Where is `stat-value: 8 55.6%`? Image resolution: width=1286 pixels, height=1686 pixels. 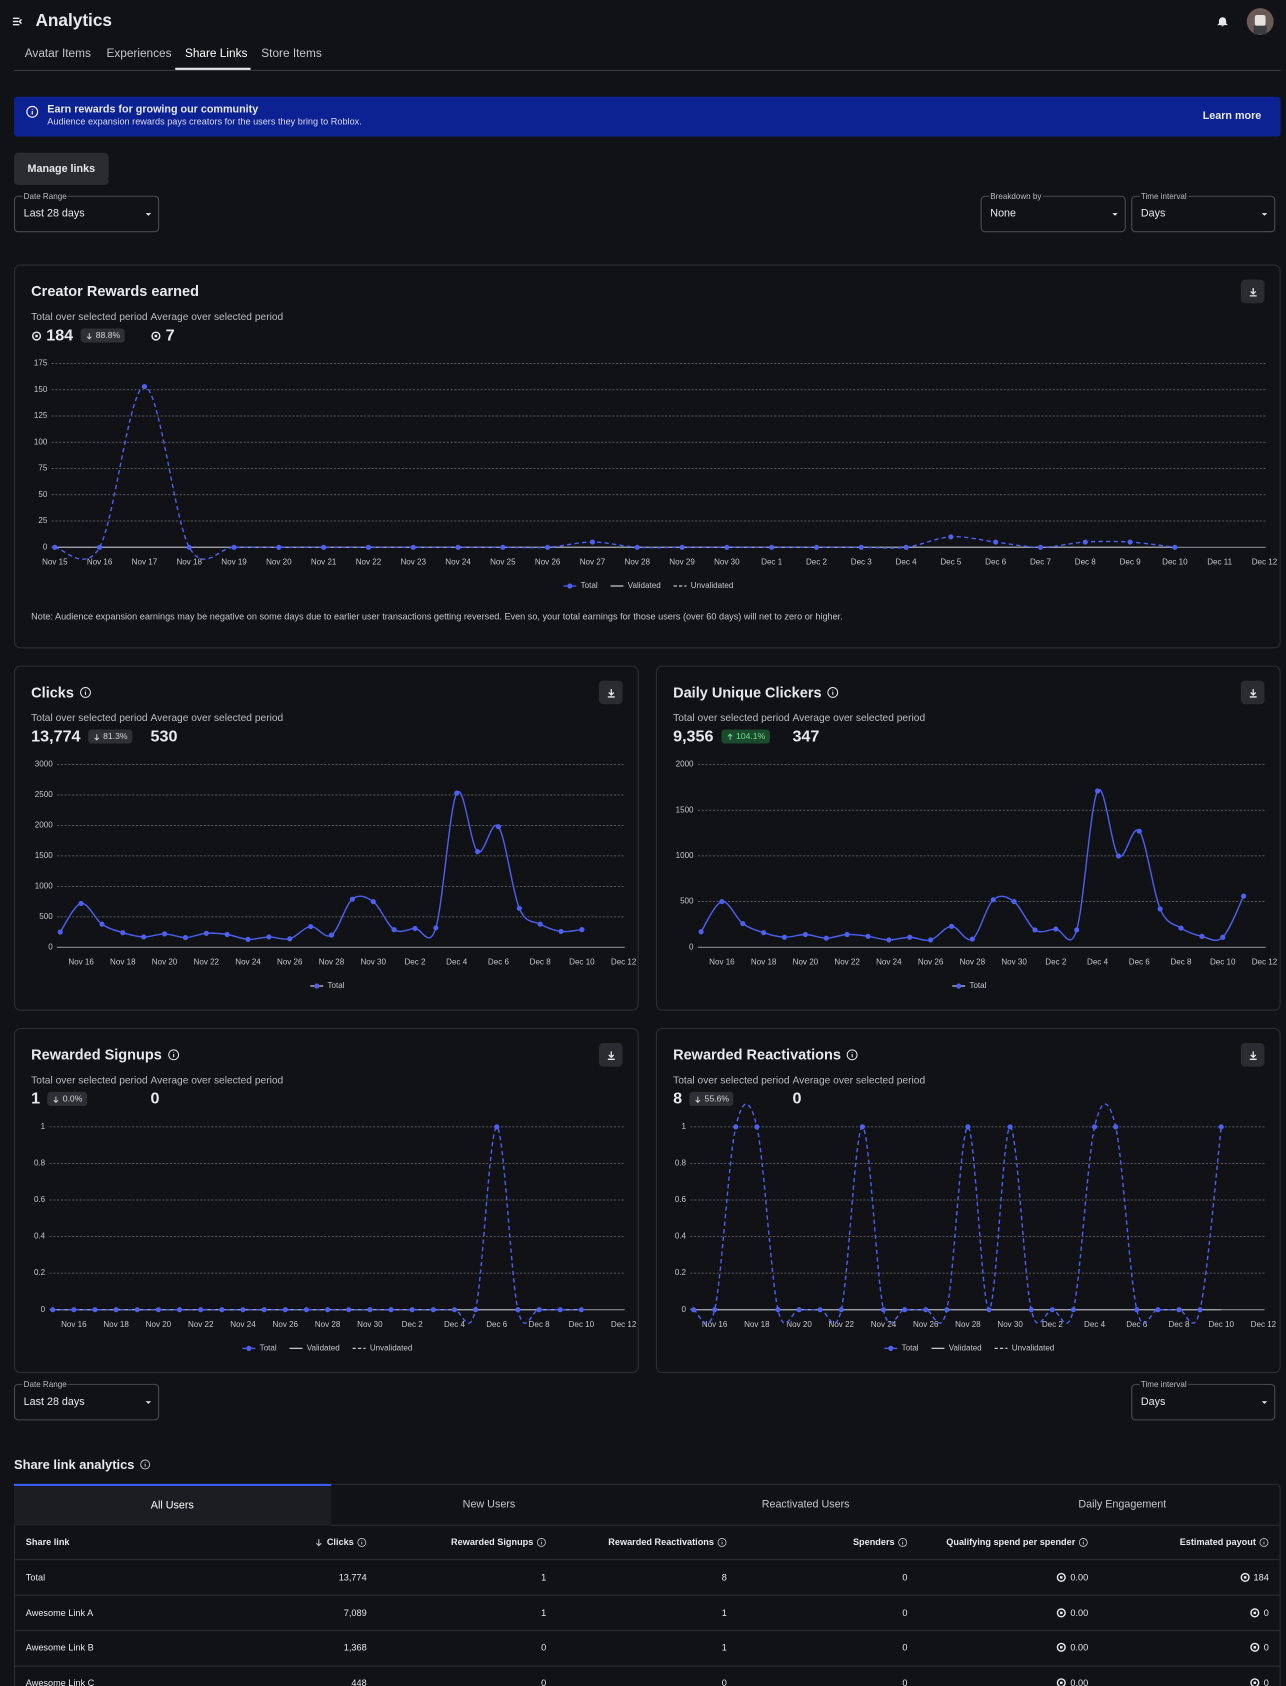 stat-value: 8 55.6% is located at coordinates (703, 1099).